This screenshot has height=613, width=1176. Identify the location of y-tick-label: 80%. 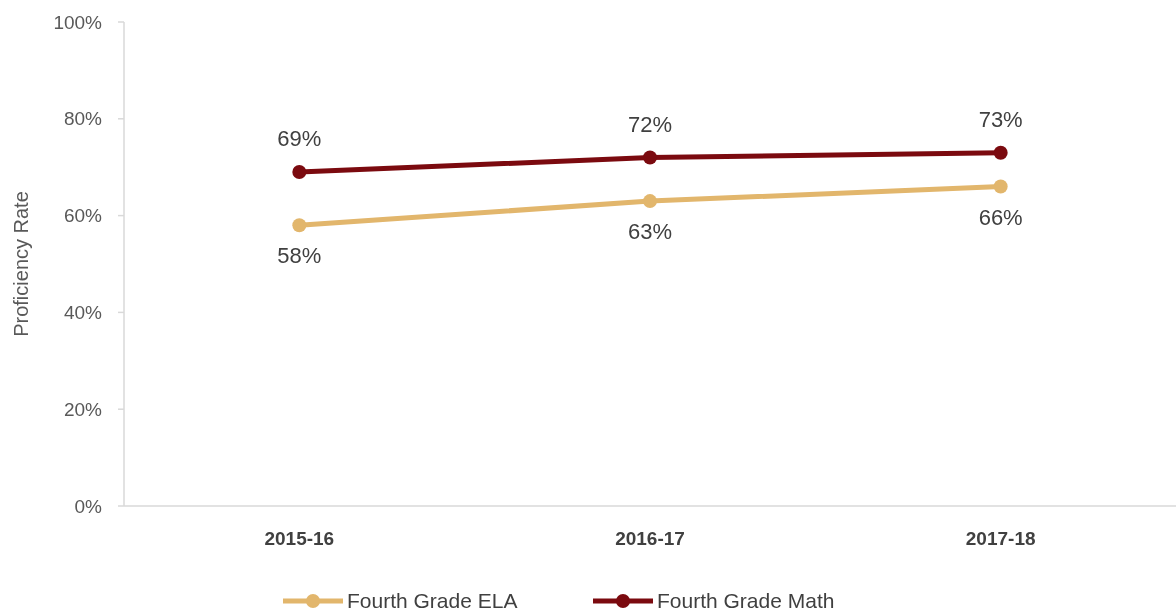
(83, 119).